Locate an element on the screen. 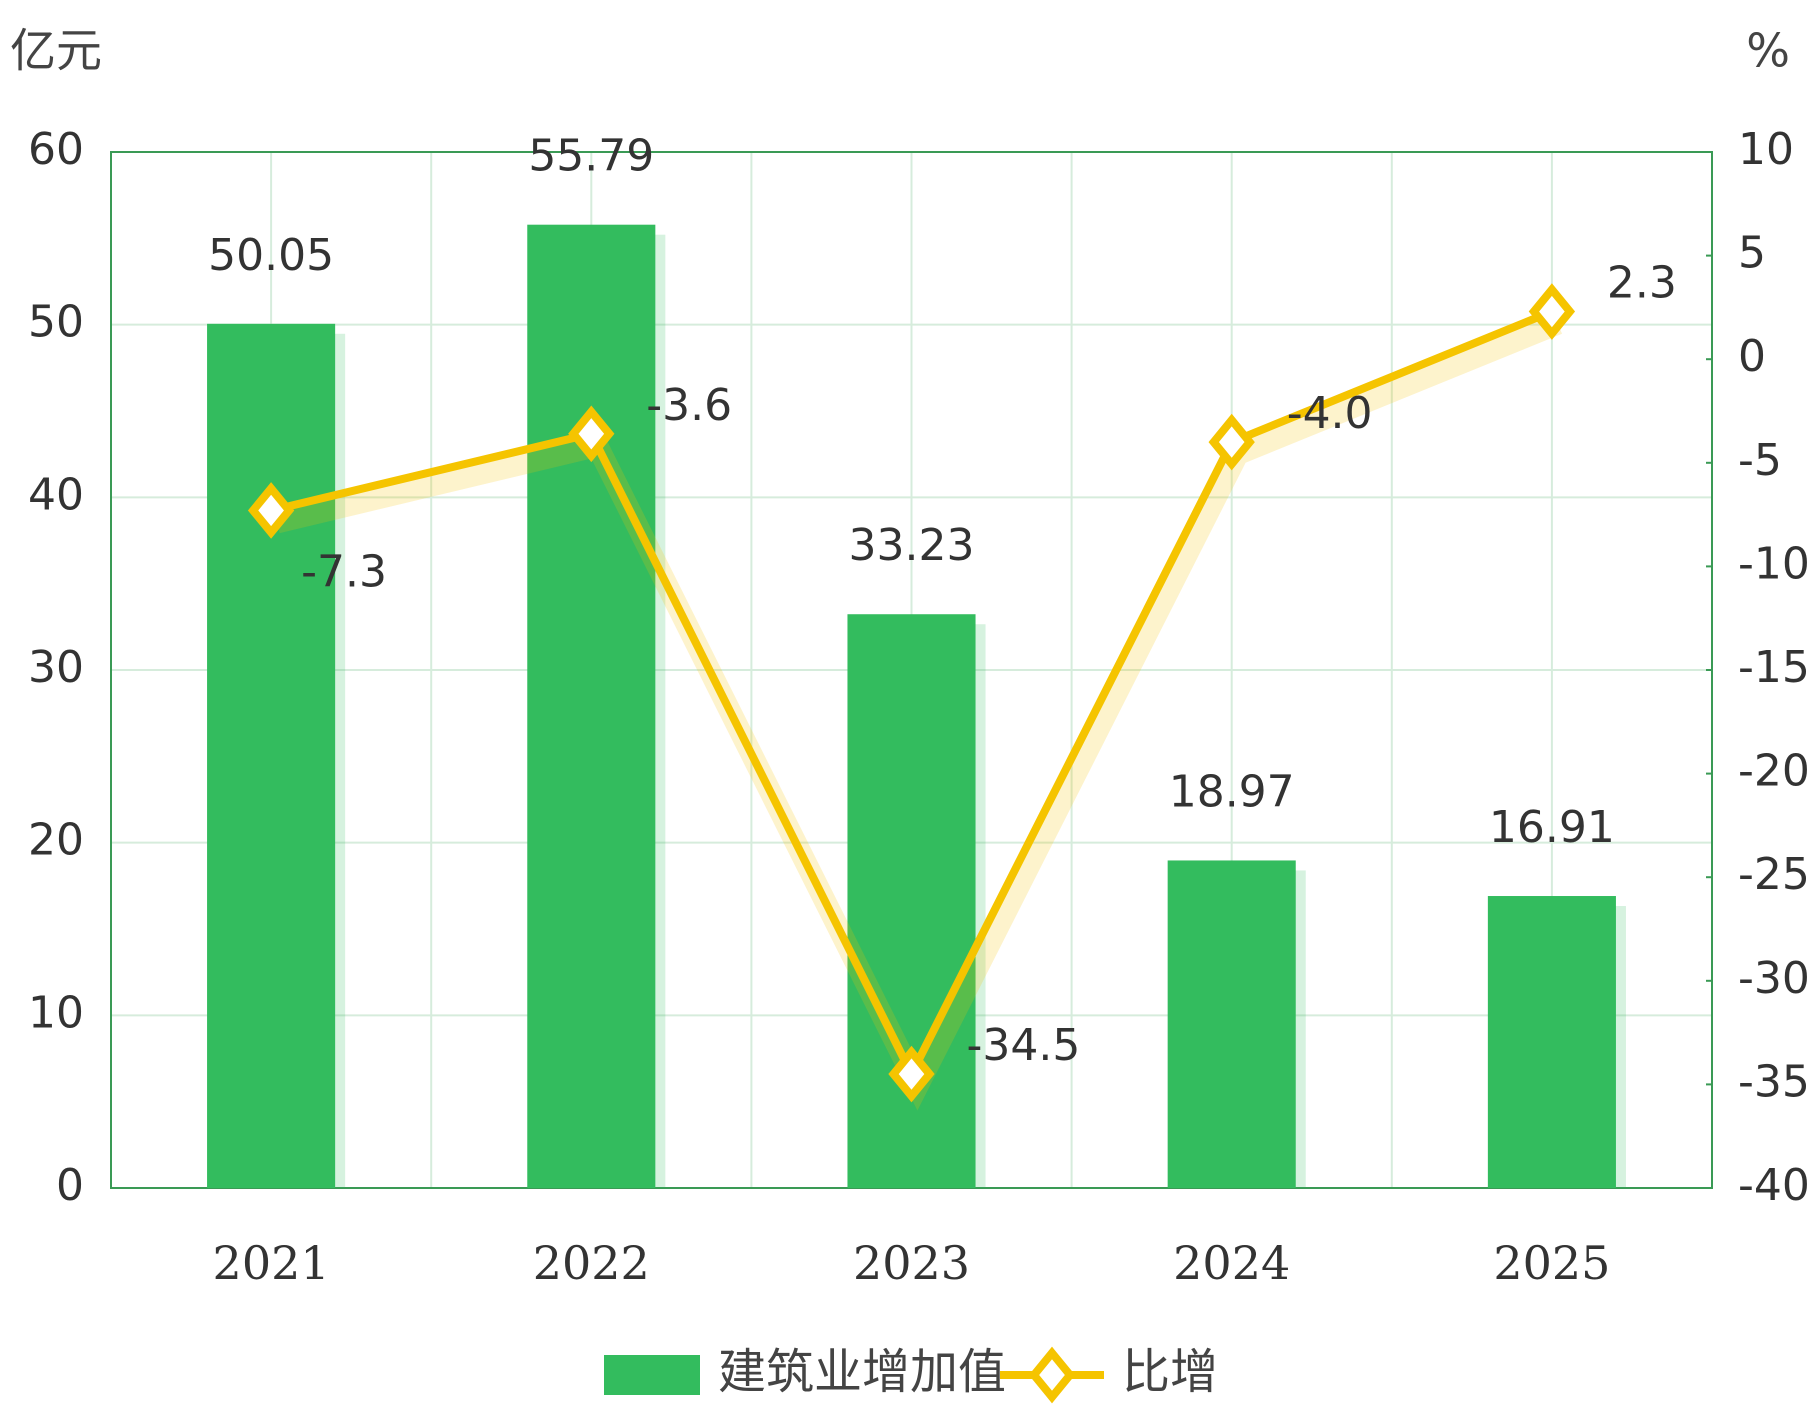  y2-tick-label: -10 is located at coordinates (1774, 563).